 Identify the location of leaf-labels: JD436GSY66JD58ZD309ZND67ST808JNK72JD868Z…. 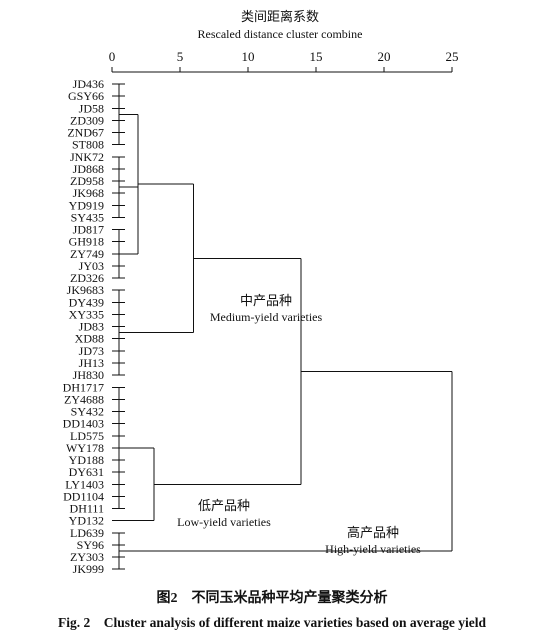
(83, 326).